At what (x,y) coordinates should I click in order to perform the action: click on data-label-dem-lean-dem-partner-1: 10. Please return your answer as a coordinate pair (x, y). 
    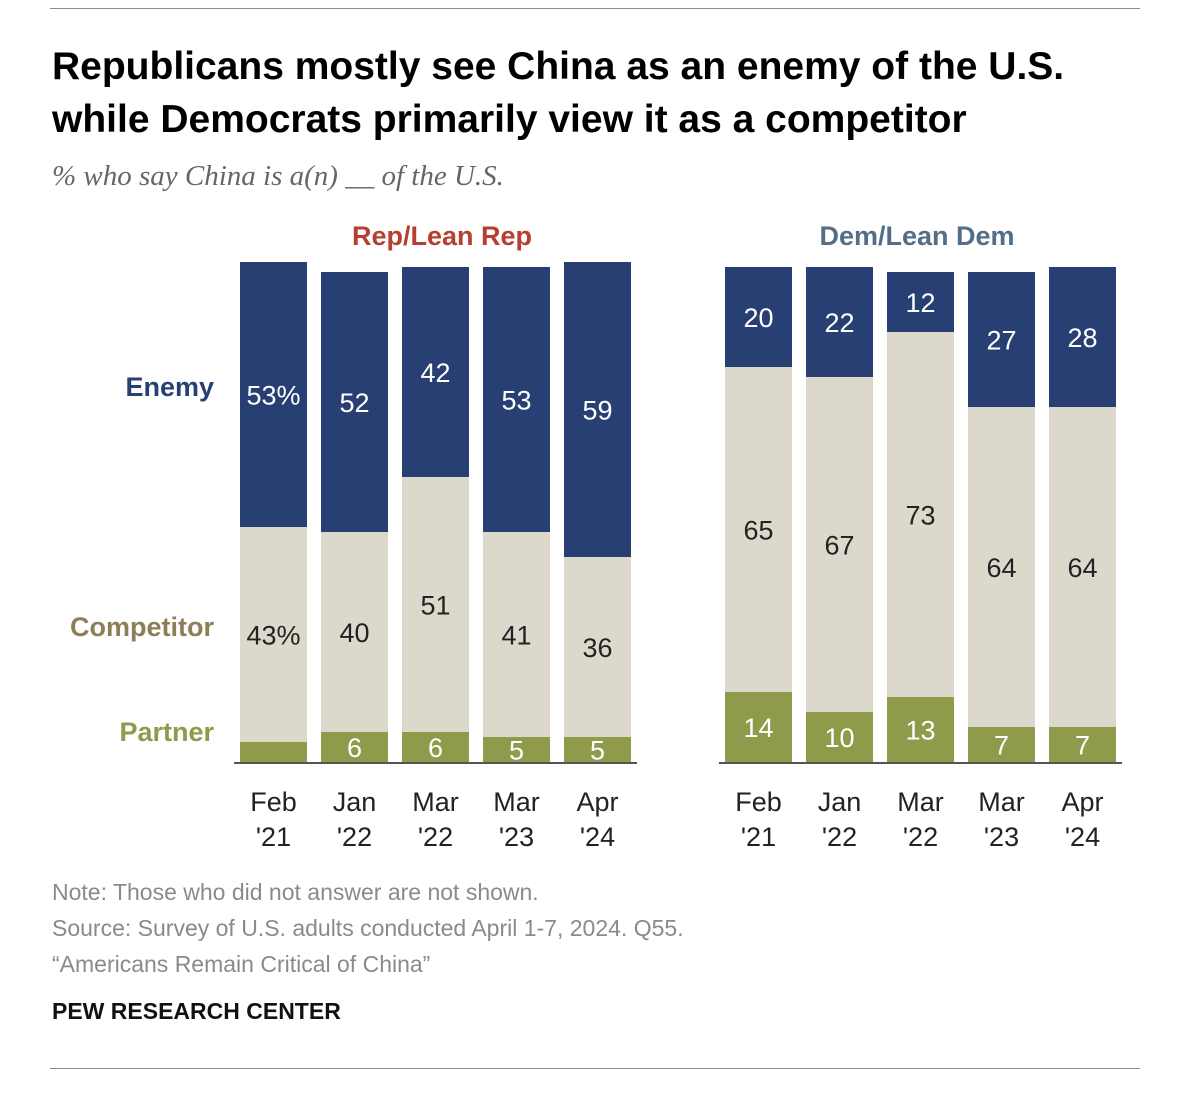
    Looking at the image, I should click on (839, 738).